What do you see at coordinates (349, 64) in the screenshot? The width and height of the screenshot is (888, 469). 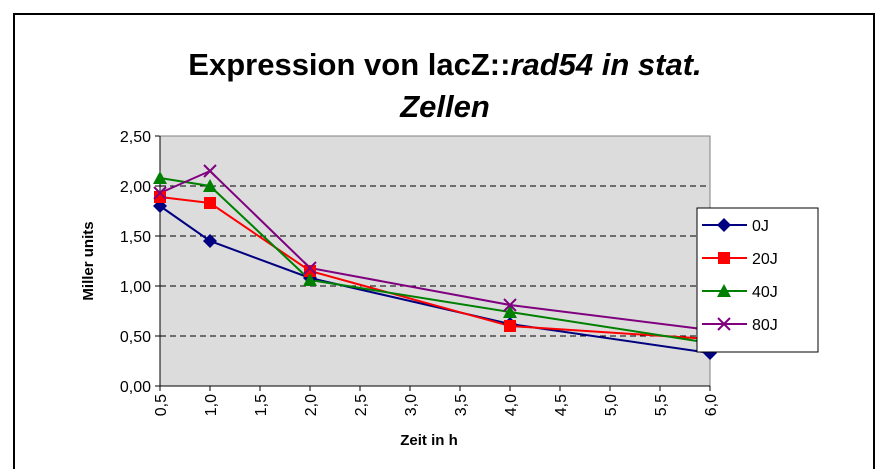 I see `title-part: Expression von lacZ::` at bounding box center [349, 64].